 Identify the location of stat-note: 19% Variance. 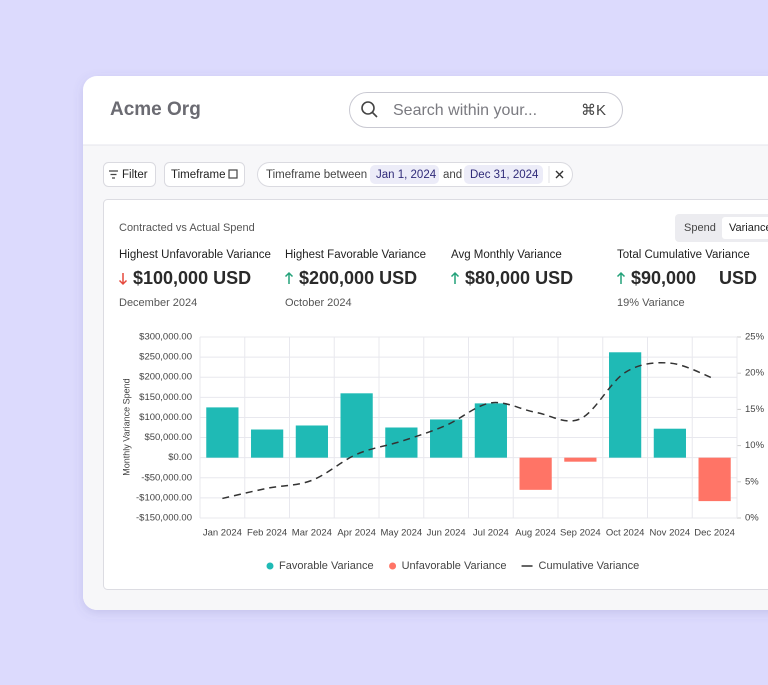
(651, 303).